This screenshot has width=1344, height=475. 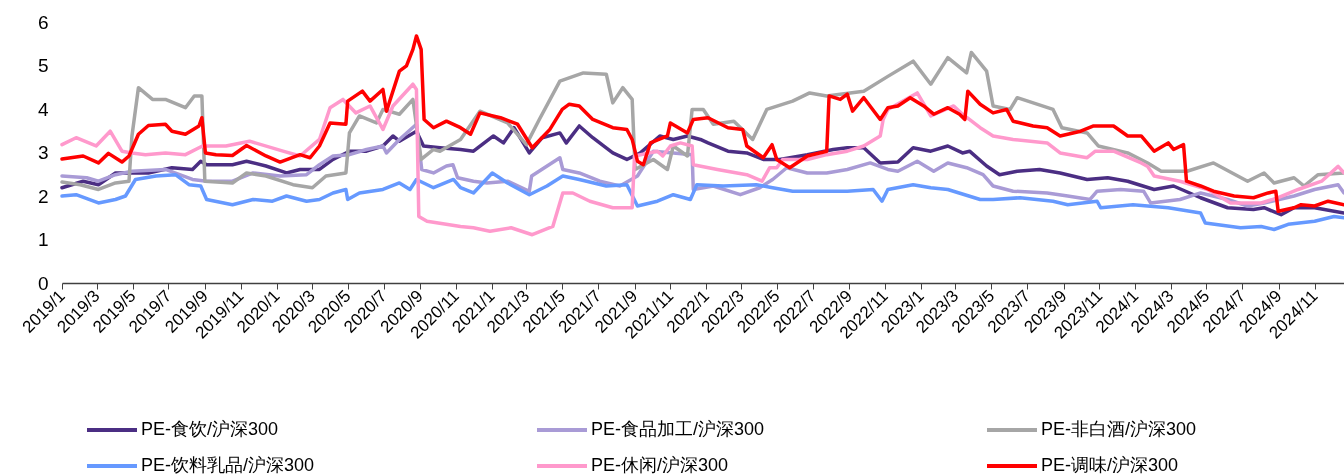 I want to click on y-tick-label: 3, so click(x=43, y=152).